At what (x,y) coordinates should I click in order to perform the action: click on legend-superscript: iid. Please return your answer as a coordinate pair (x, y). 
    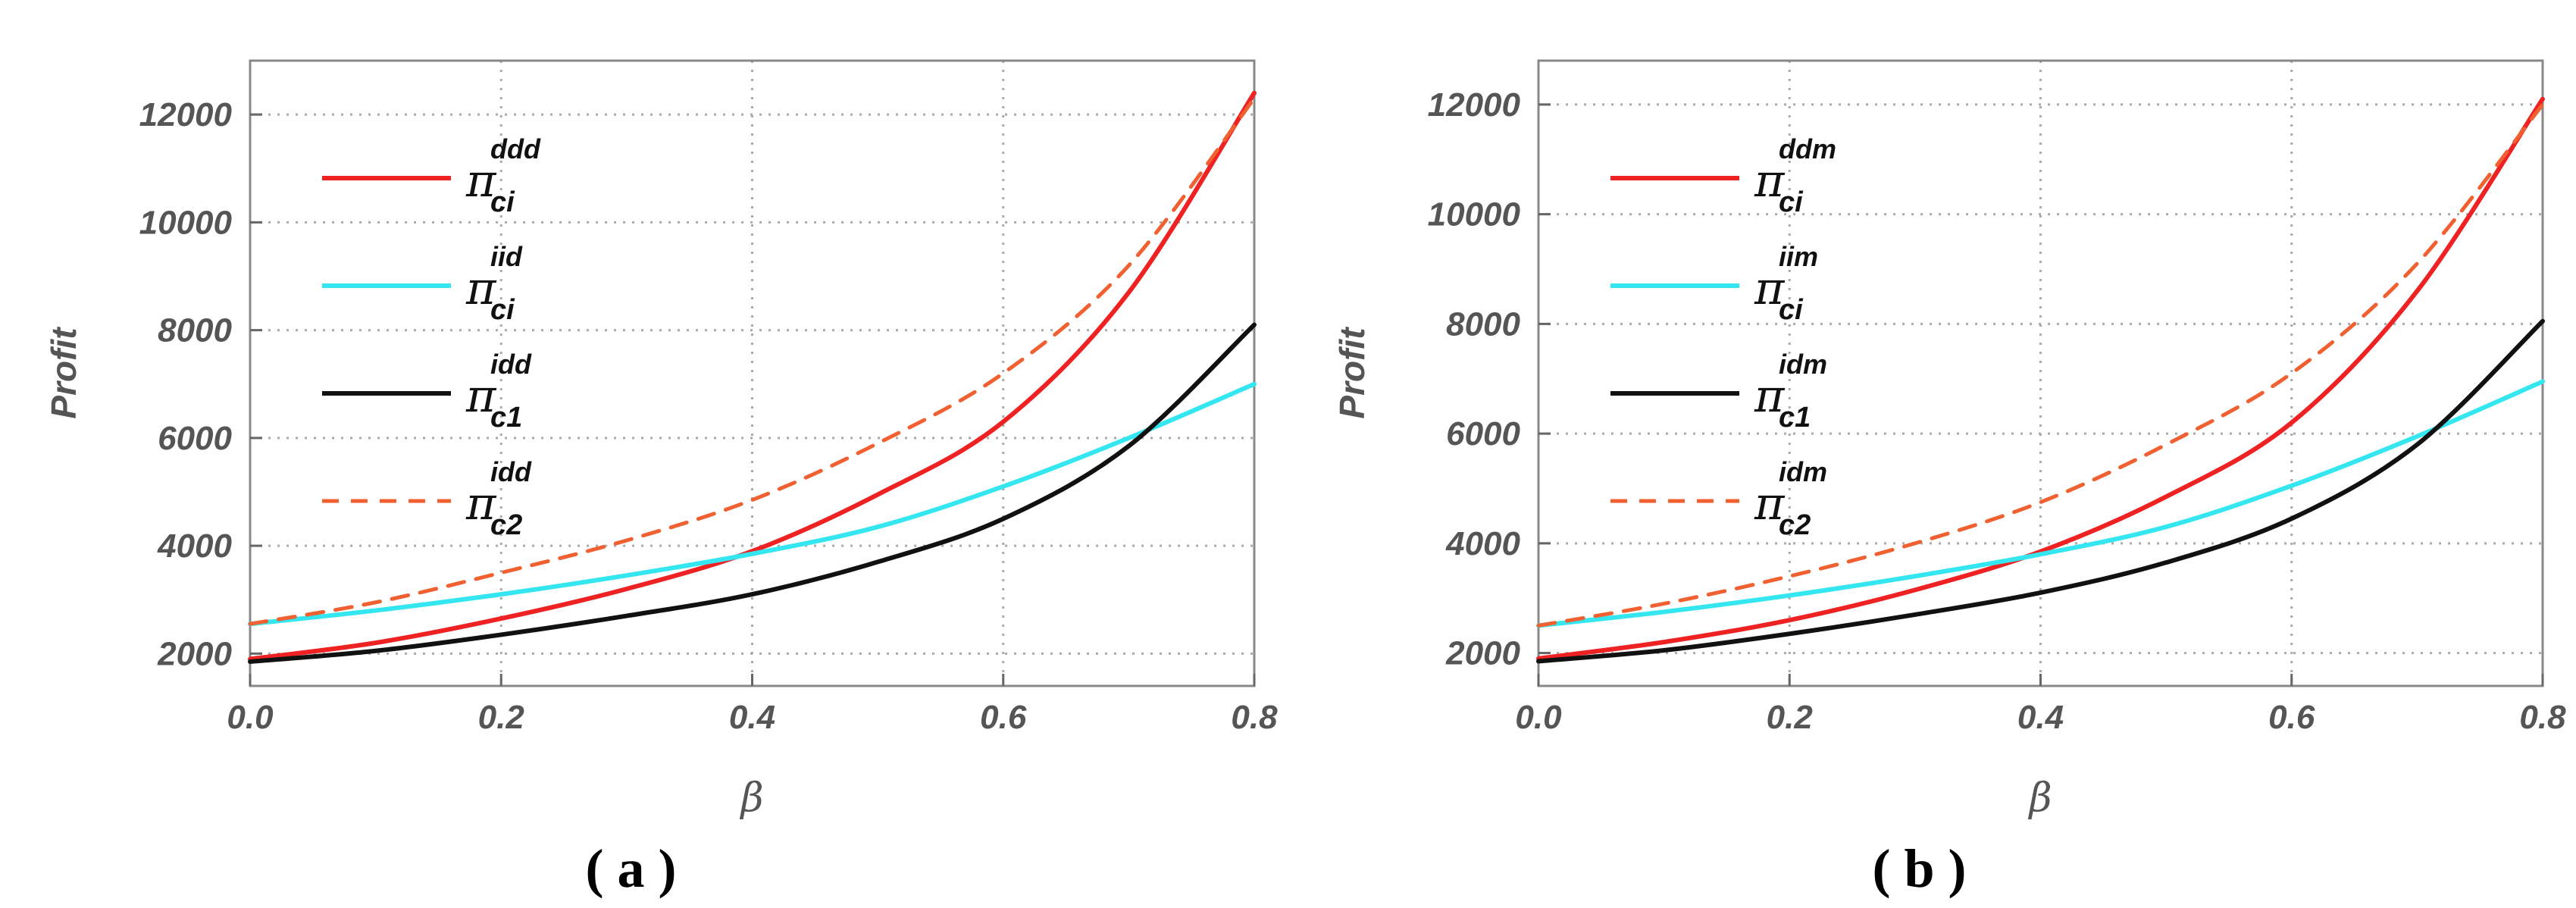
    Looking at the image, I should click on (507, 256).